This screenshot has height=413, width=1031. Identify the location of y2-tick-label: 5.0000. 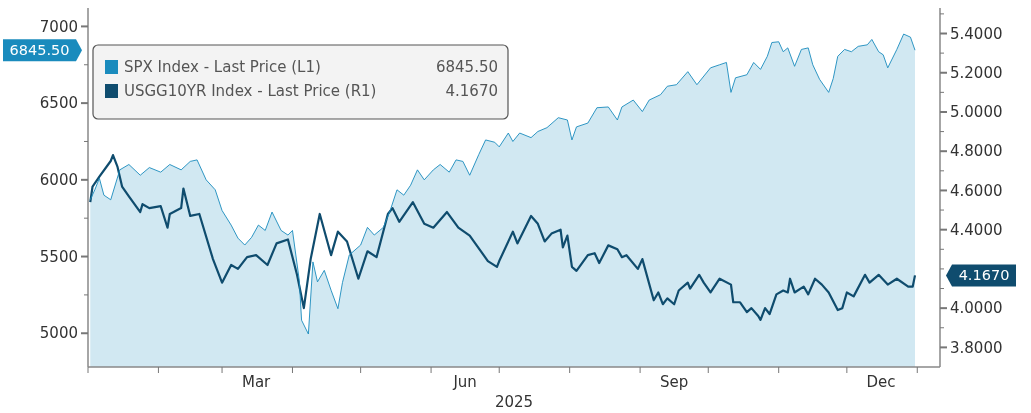
(976, 112).